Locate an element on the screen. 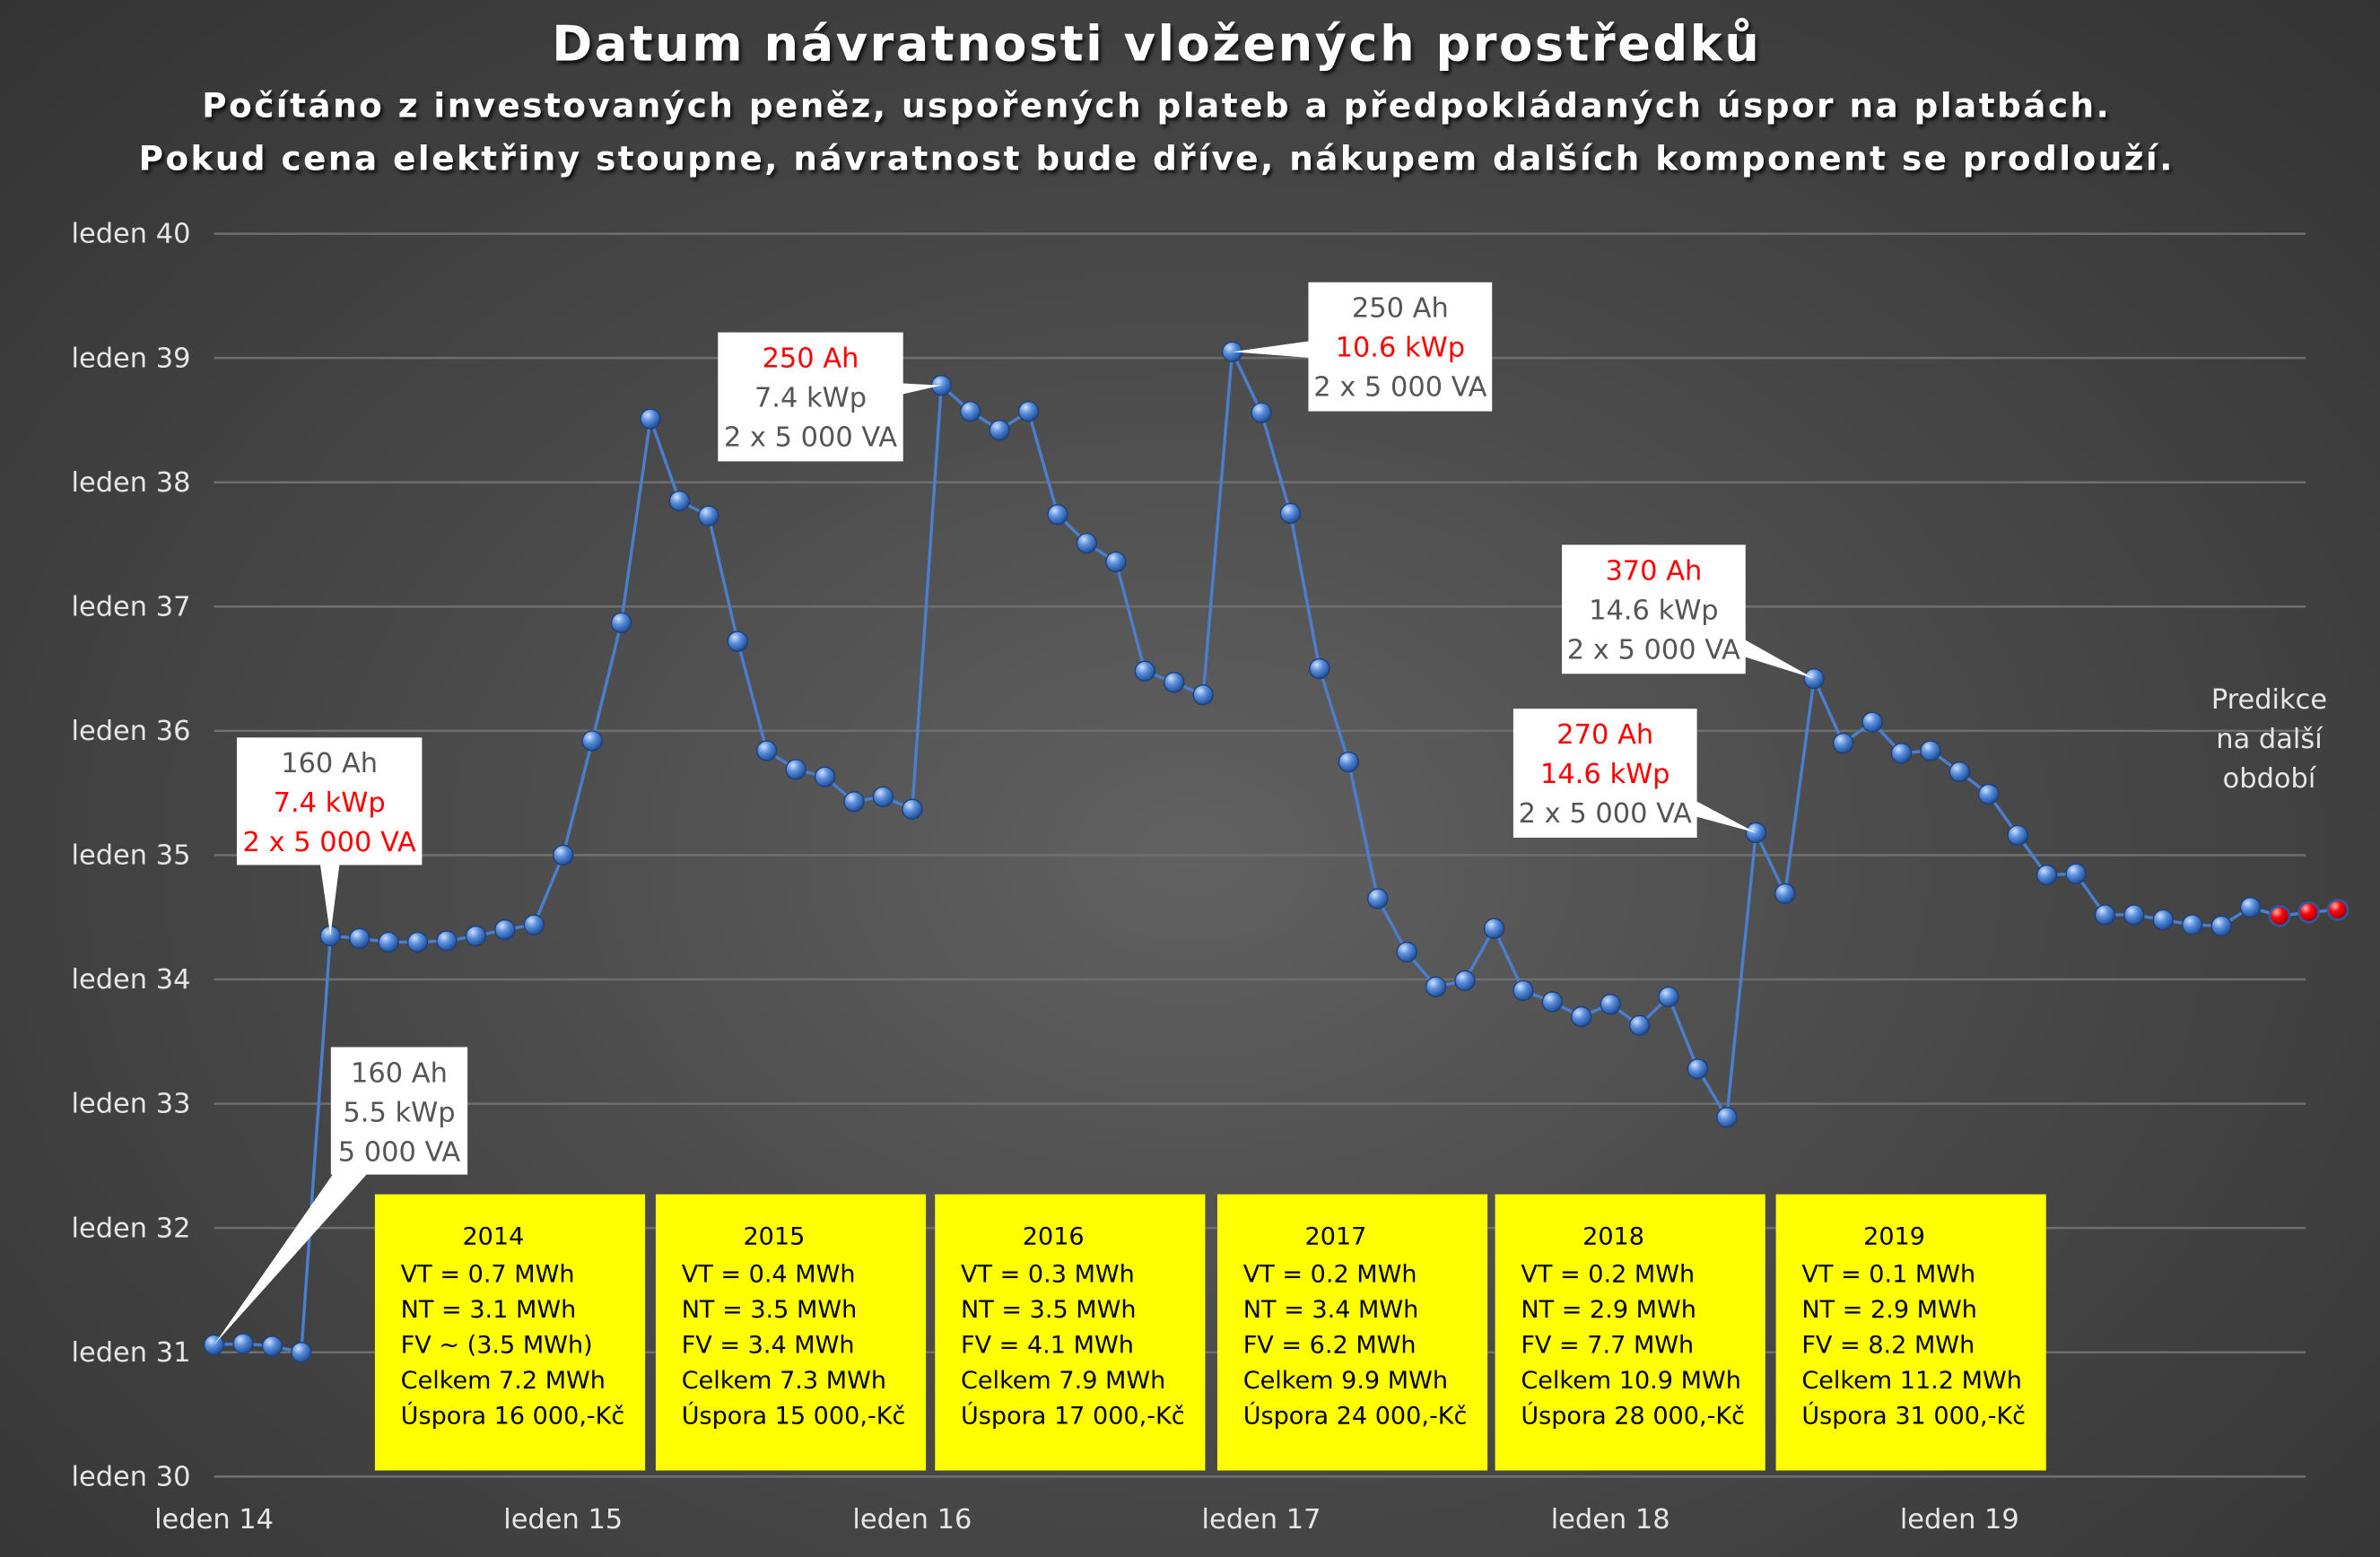  callout-line: 5.5 kWp is located at coordinates (399, 1113).